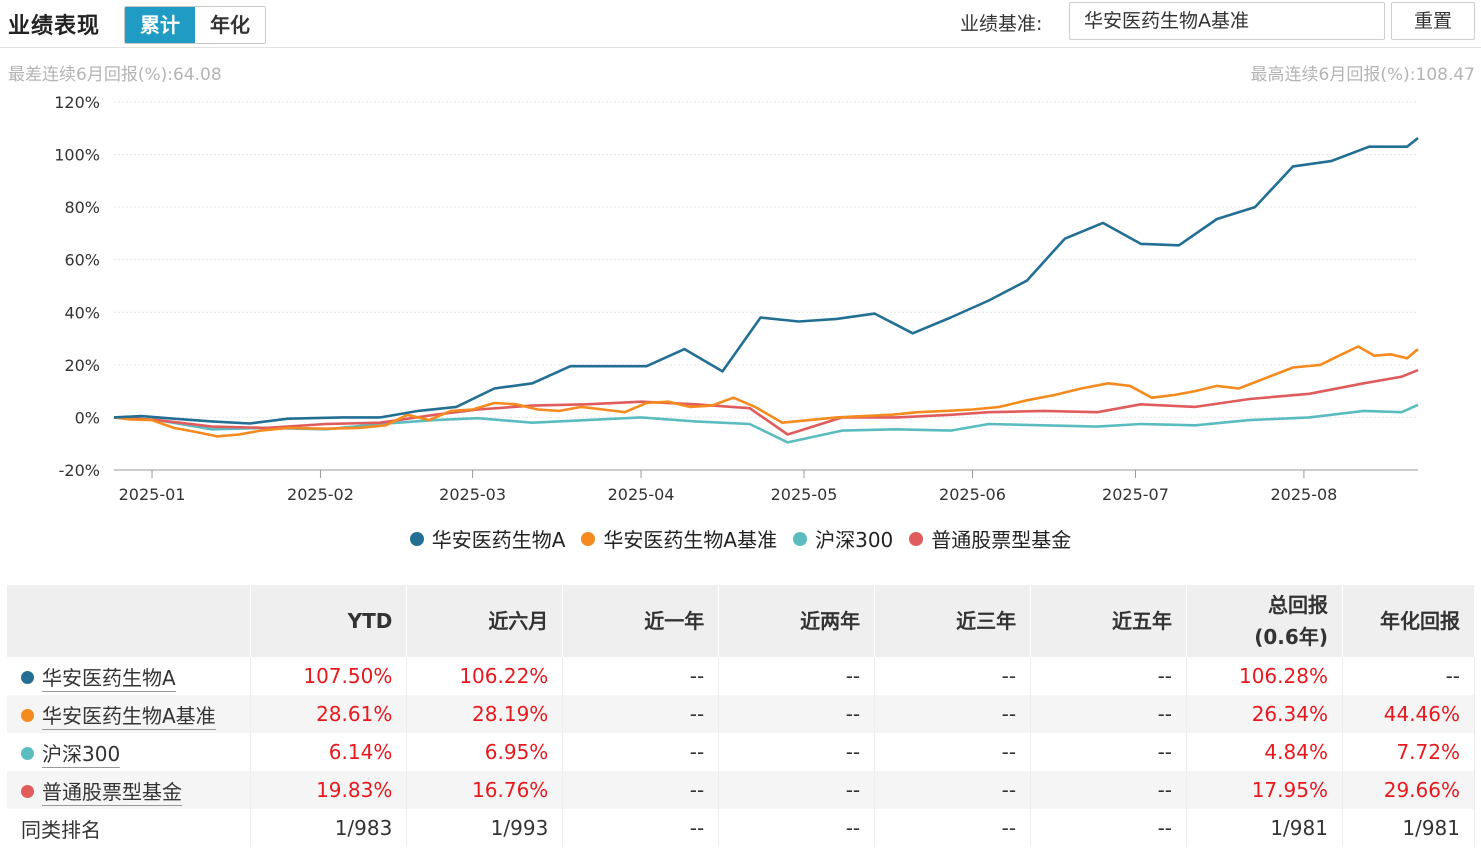 The image size is (1481, 849). What do you see at coordinates (1303, 494) in the screenshot?
I see `x-tick-label: 2025-08` at bounding box center [1303, 494].